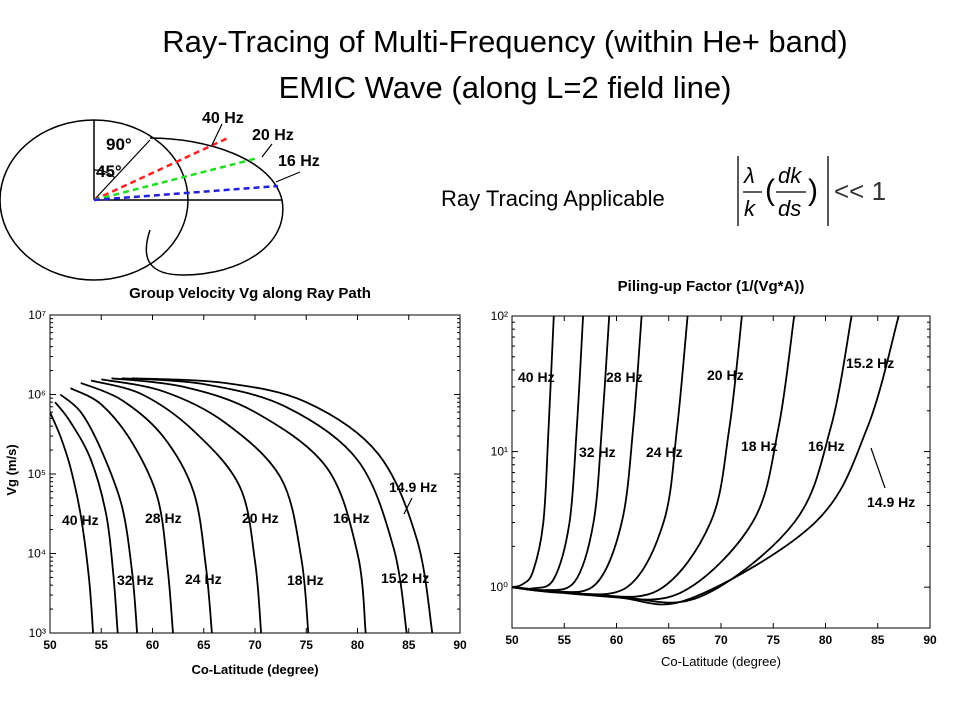  I want to click on chart-title: Group Velocity Vg along Ray Path, so click(250, 293).